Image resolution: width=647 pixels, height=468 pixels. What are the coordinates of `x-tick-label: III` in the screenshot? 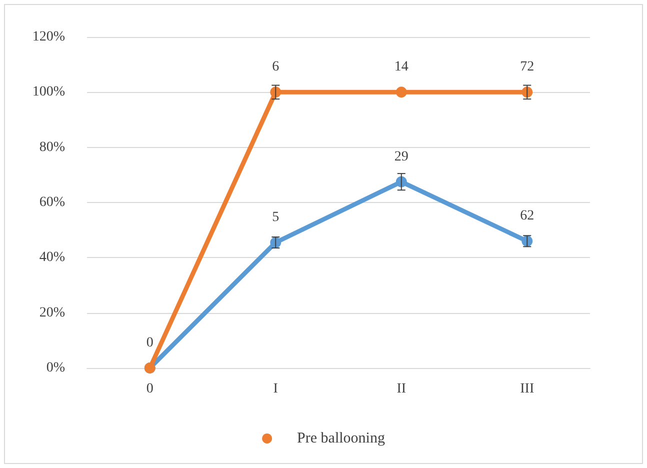 It's located at (527, 389).